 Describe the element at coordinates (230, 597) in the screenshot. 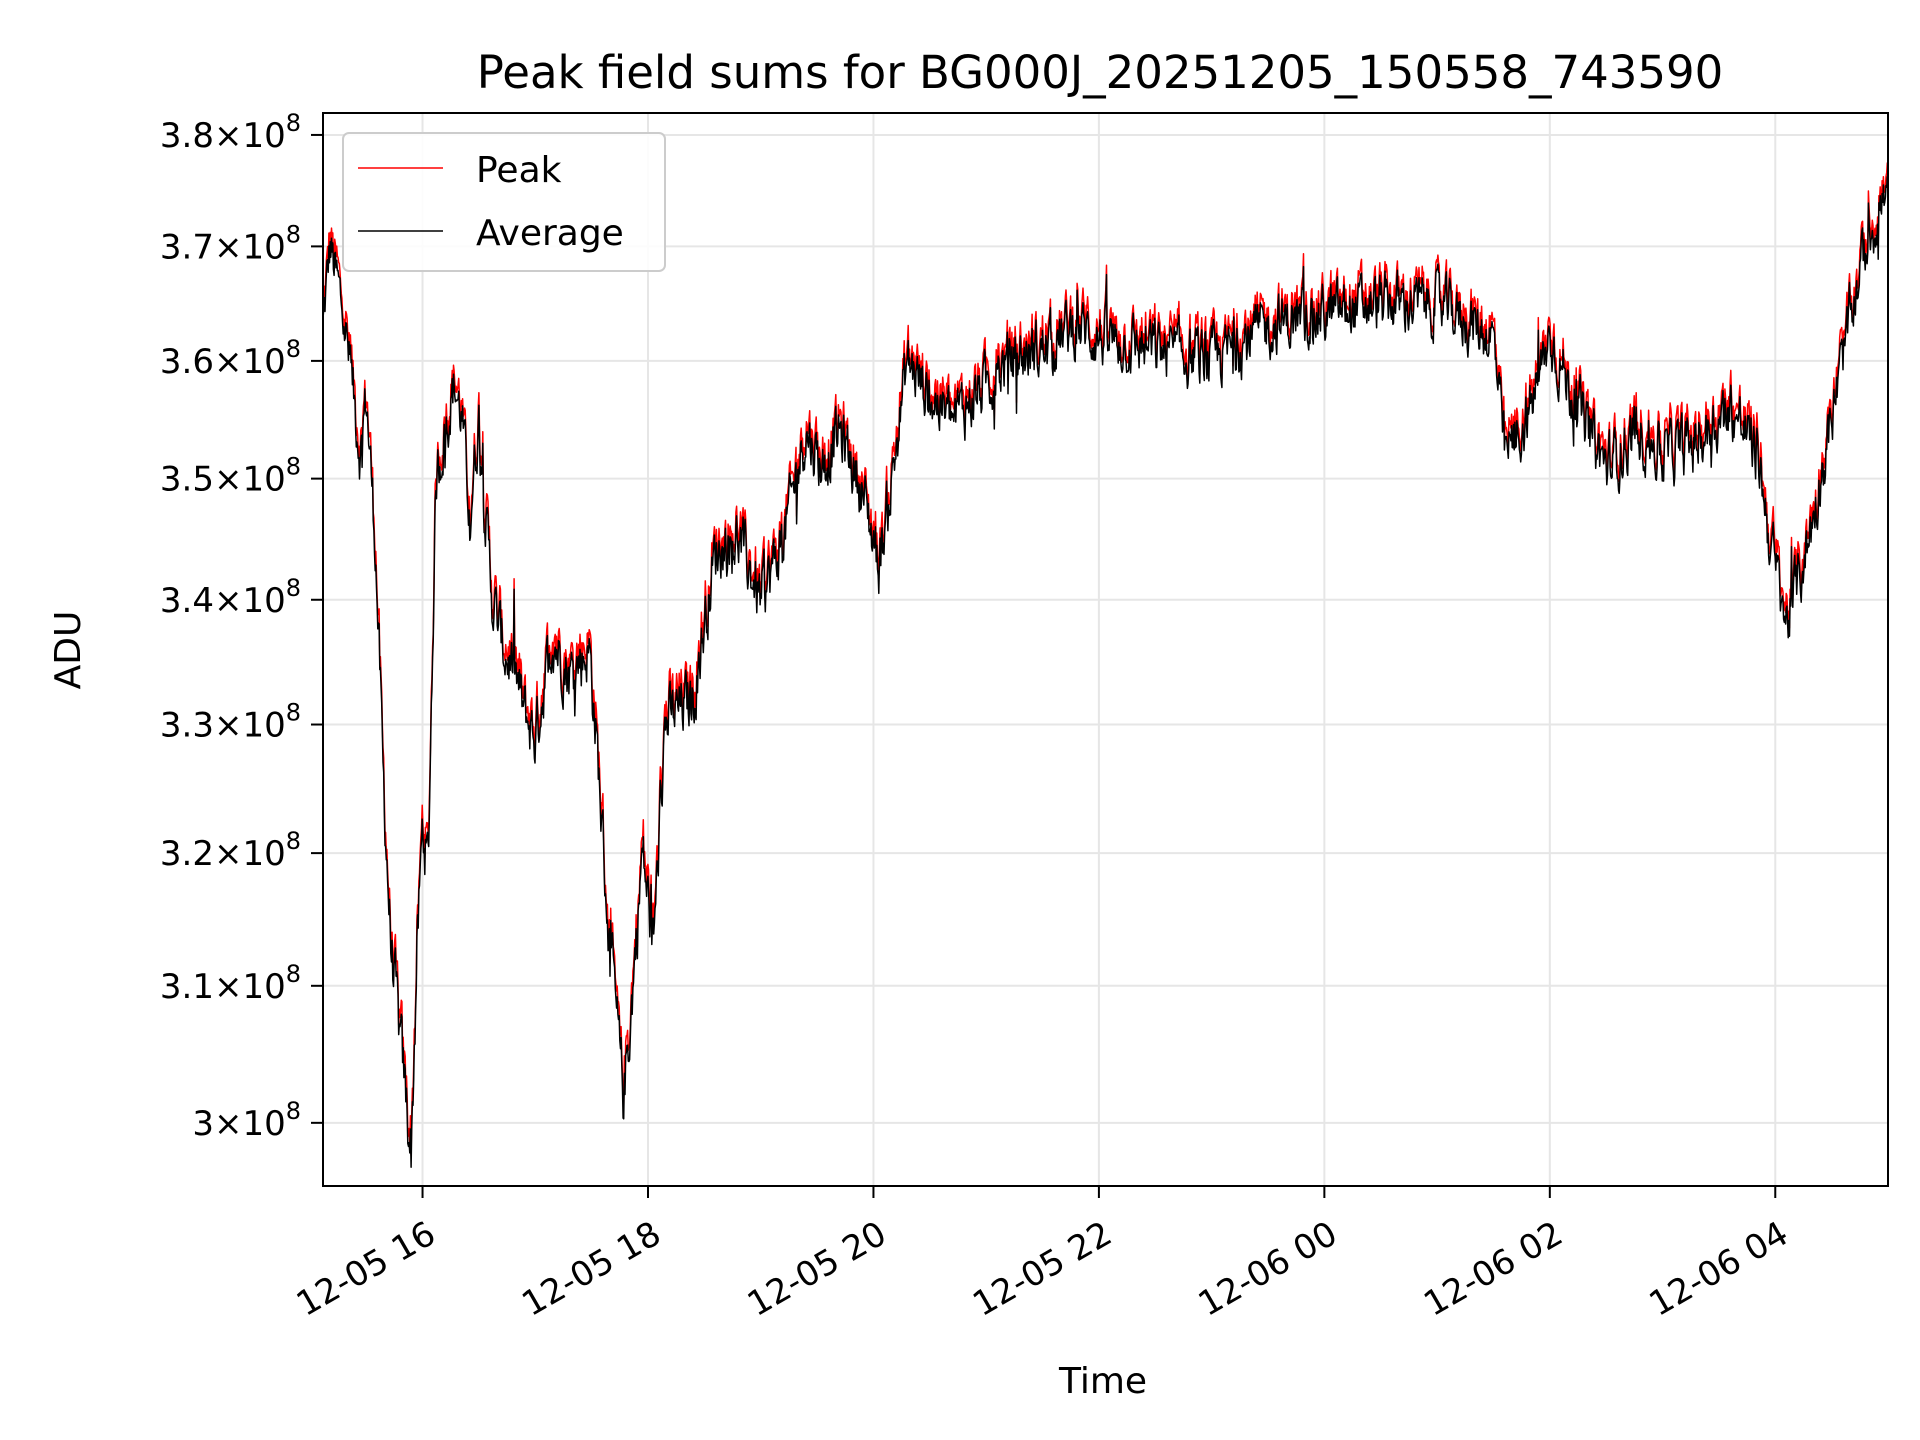

I see `y-tick-label: 3.4×108` at that location.